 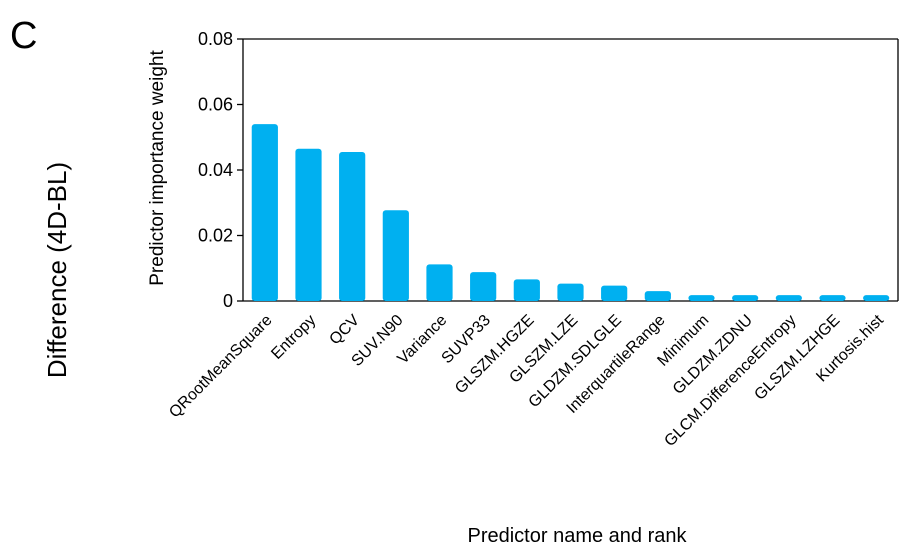 I want to click on x-tick-label: QRootMeanSquare, so click(x=221, y=367).